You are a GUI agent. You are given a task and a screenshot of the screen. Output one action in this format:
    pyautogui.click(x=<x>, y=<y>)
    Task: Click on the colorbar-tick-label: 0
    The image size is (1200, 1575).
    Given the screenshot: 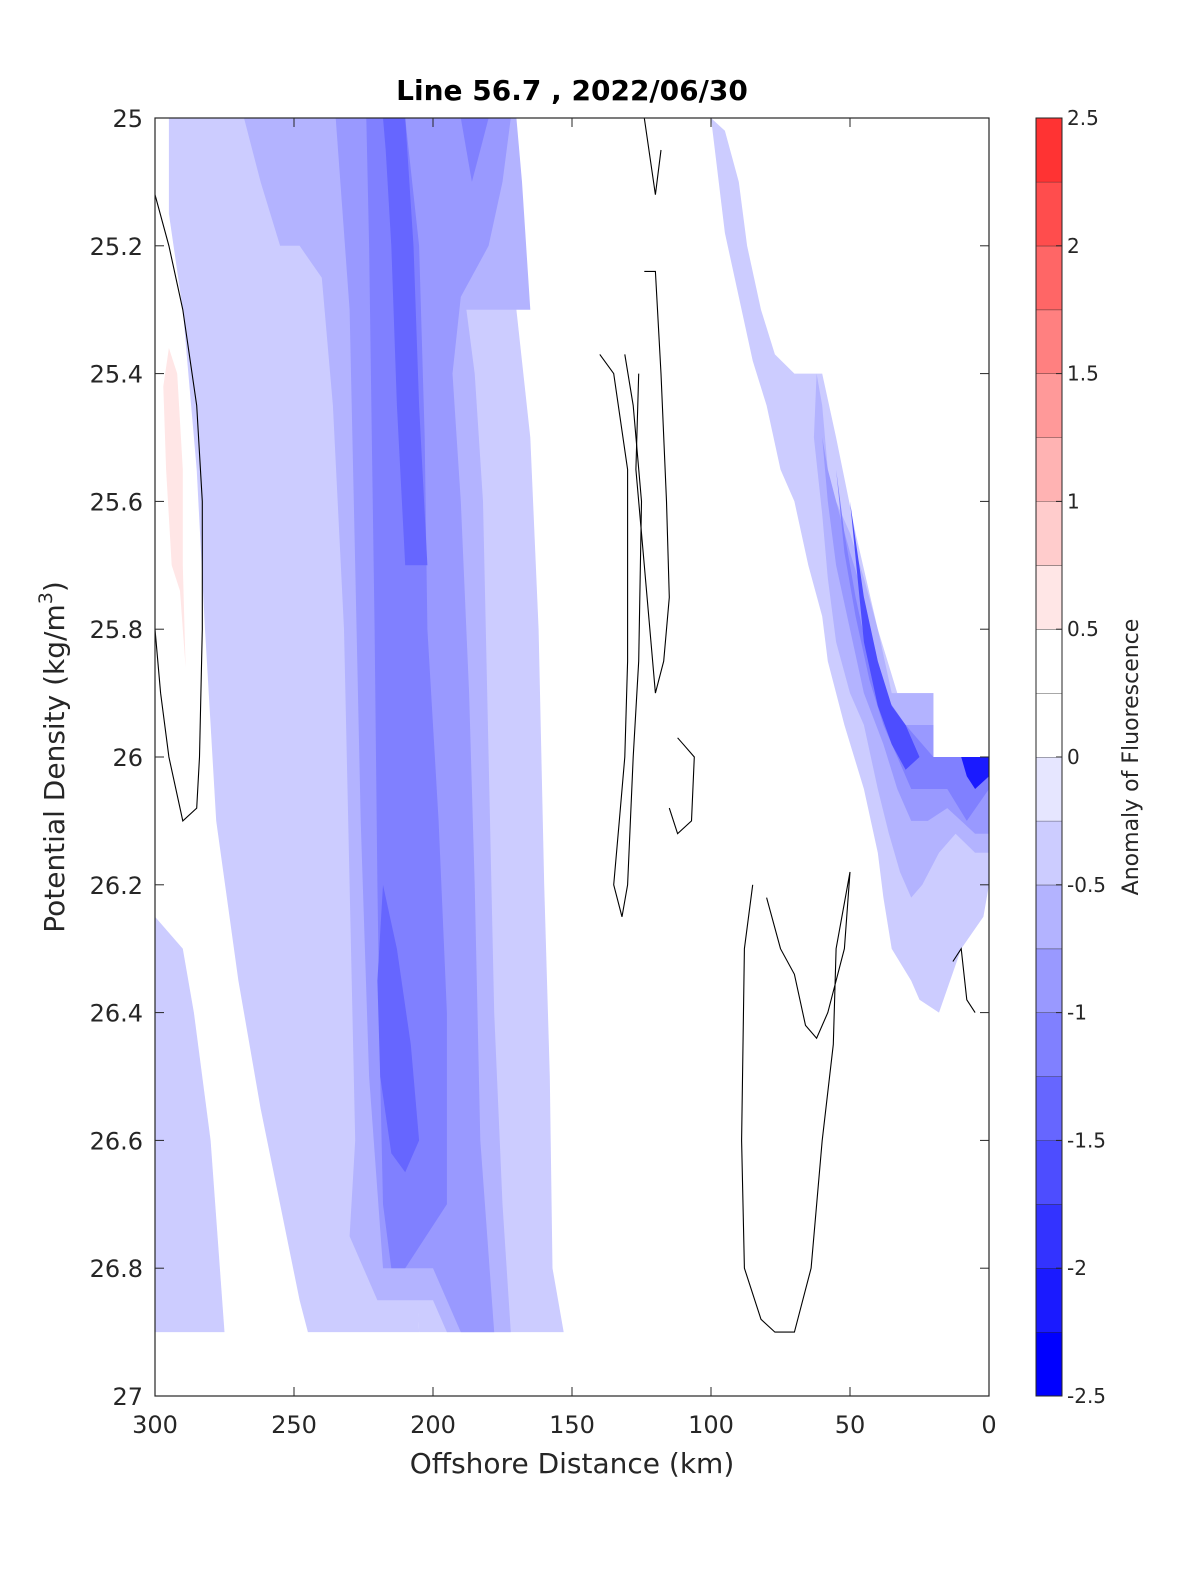 What is the action you would take?
    pyautogui.click(x=1073, y=757)
    